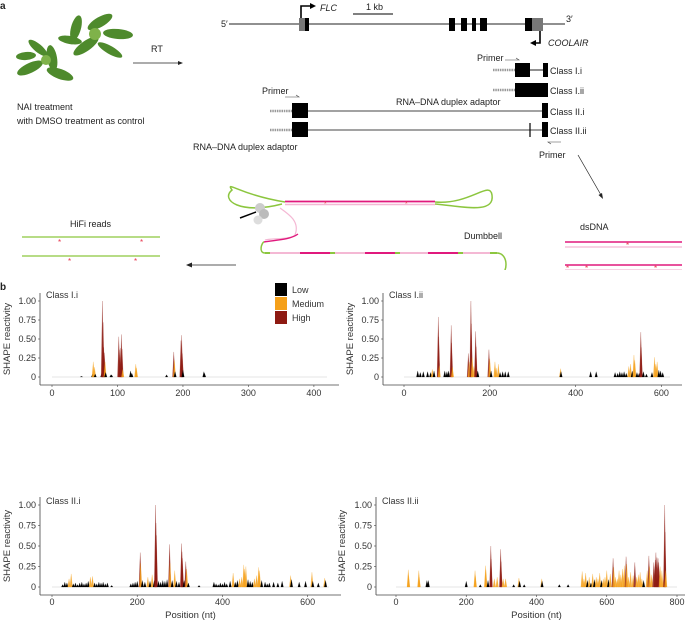  I want to click on bar-high, so click(491, 573).